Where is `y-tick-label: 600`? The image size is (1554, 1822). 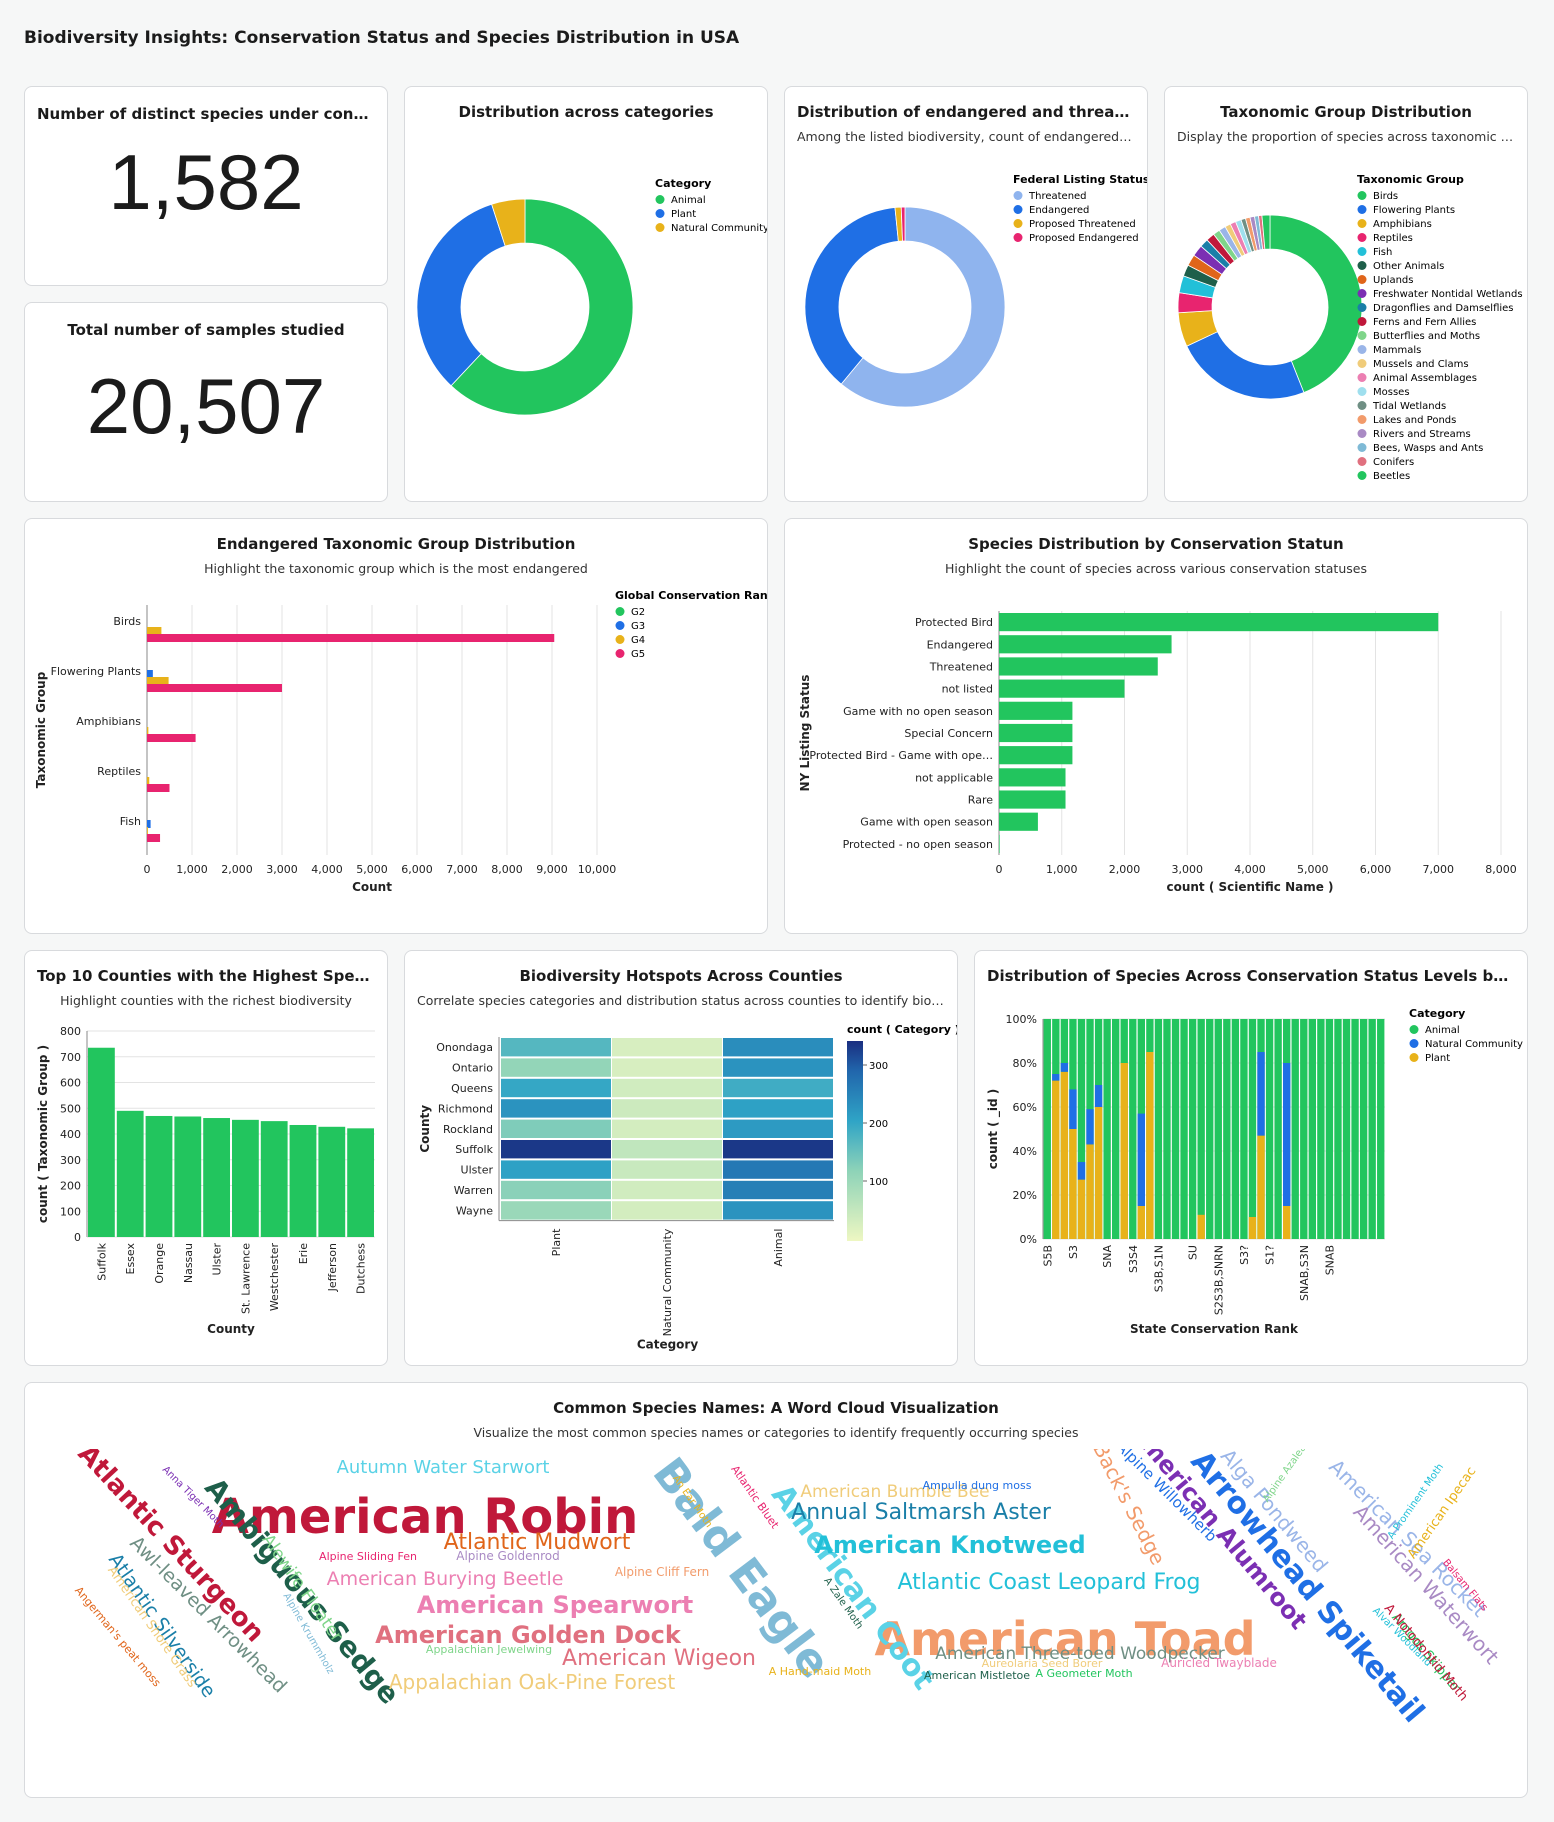 y-tick-label: 600 is located at coordinates (70, 1083).